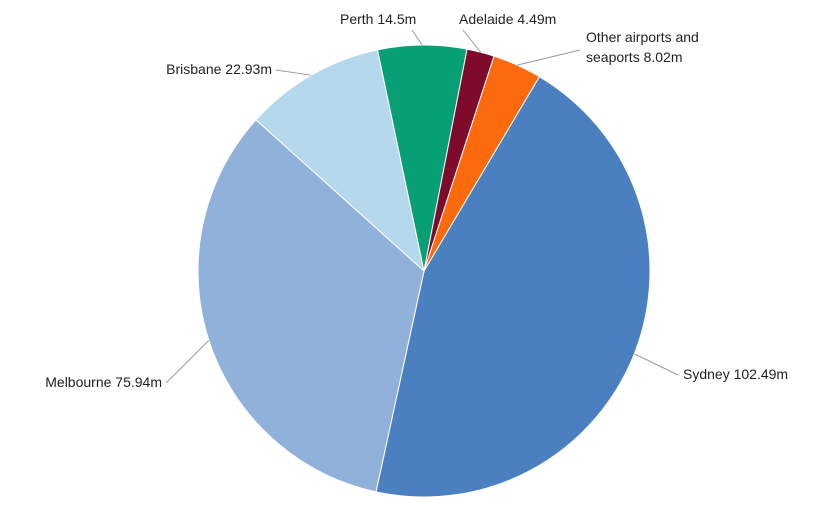 This screenshot has width=833, height=506. I want to click on slice-category: Melbourne, so click(78, 382).